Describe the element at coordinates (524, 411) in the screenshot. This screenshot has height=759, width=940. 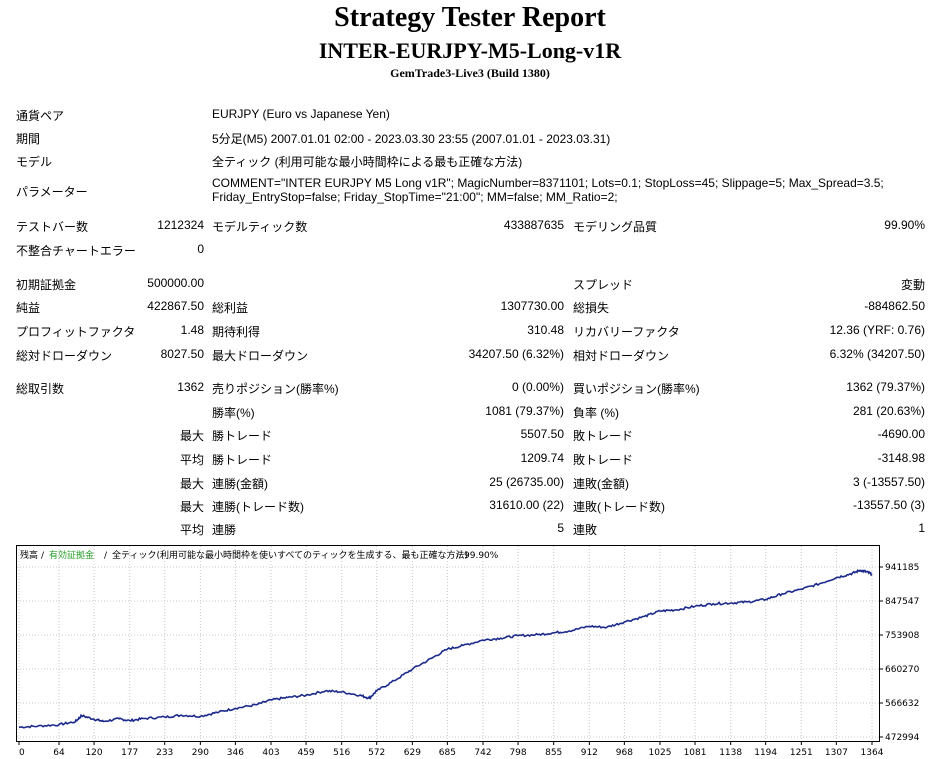
I see `stat-value: 1081 (79.37%)` at that location.